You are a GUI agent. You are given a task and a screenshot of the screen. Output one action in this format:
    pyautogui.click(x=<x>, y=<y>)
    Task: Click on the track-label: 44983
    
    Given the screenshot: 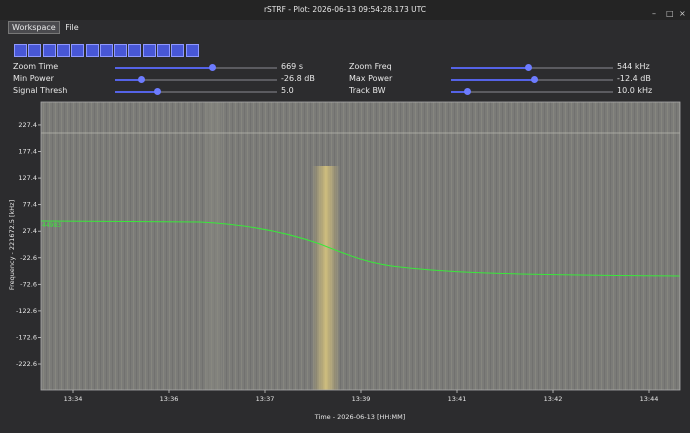 What is the action you would take?
    pyautogui.click(x=51, y=225)
    